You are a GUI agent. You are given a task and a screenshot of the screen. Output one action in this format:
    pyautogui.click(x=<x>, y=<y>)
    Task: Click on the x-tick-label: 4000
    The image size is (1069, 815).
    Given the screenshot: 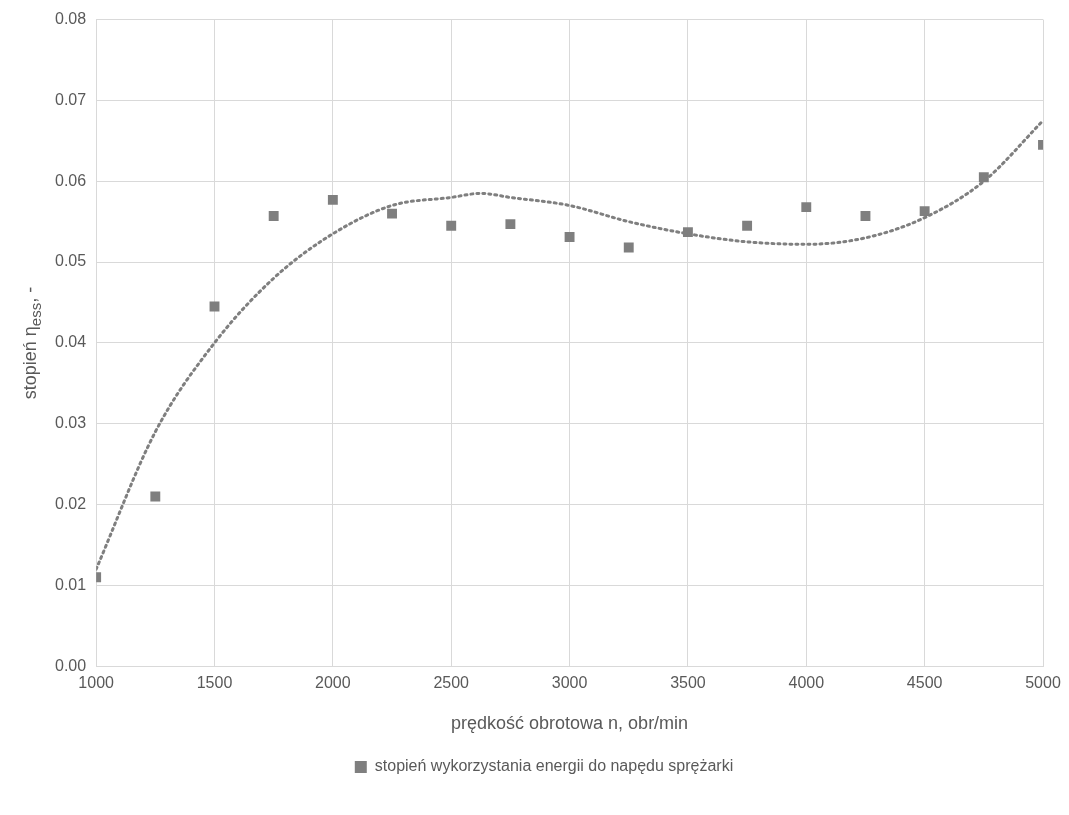 What is the action you would take?
    pyautogui.click(x=806, y=683)
    